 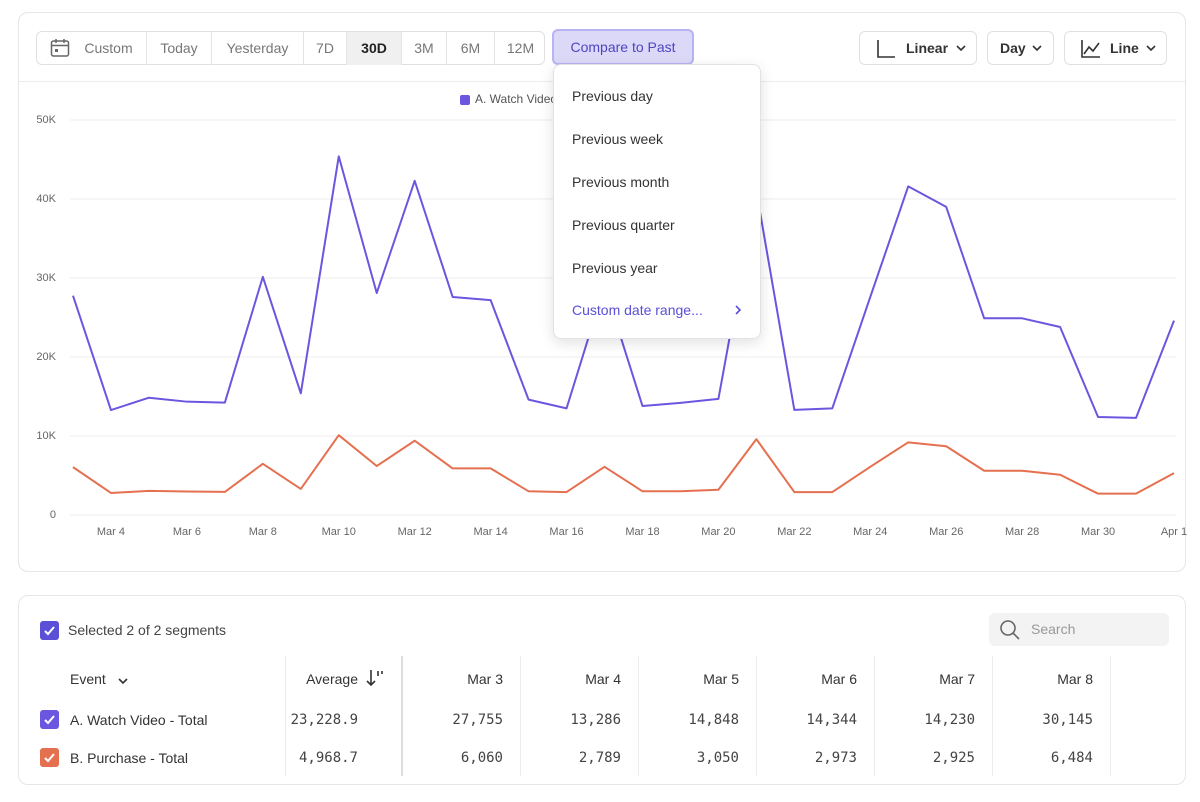 What do you see at coordinates (621, 182) in the screenshot?
I see `menu-item: Previous month` at bounding box center [621, 182].